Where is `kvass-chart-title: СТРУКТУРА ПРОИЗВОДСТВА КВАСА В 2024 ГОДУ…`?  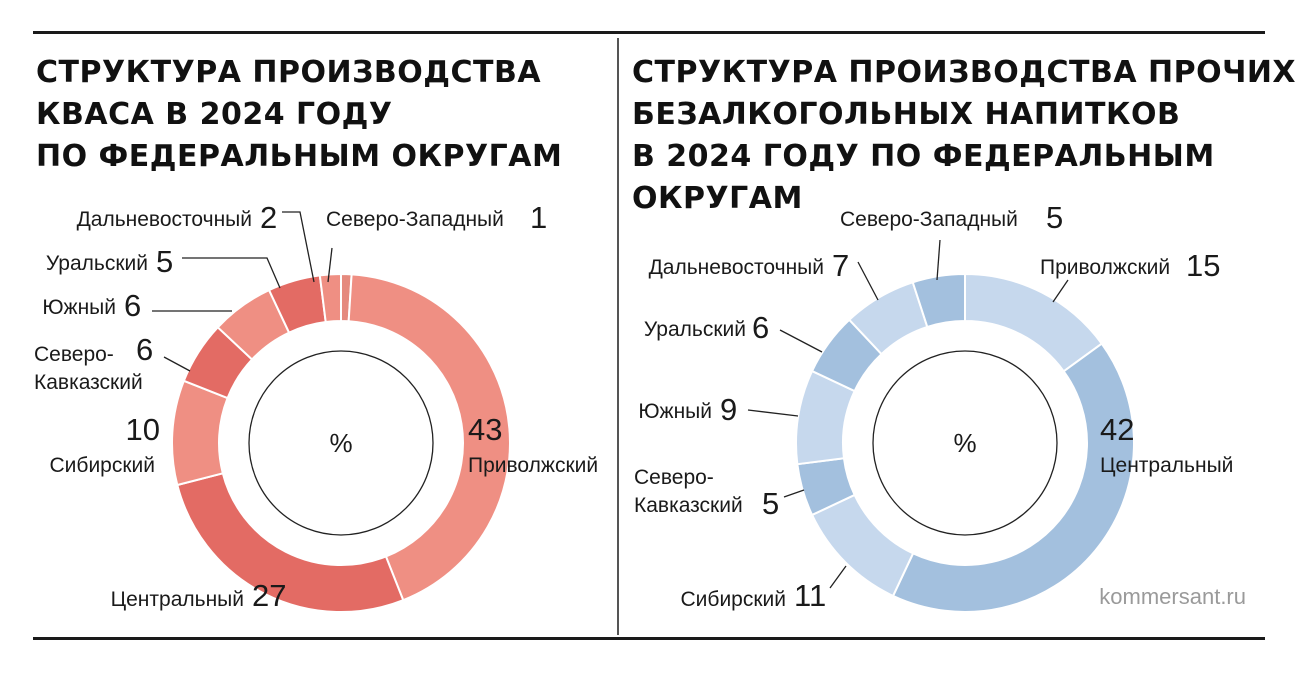 kvass-chart-title: СТРУКТУРА ПРОИЗВОДСТВА КВАСА В 2024 ГОДУ… is located at coordinates (326, 115).